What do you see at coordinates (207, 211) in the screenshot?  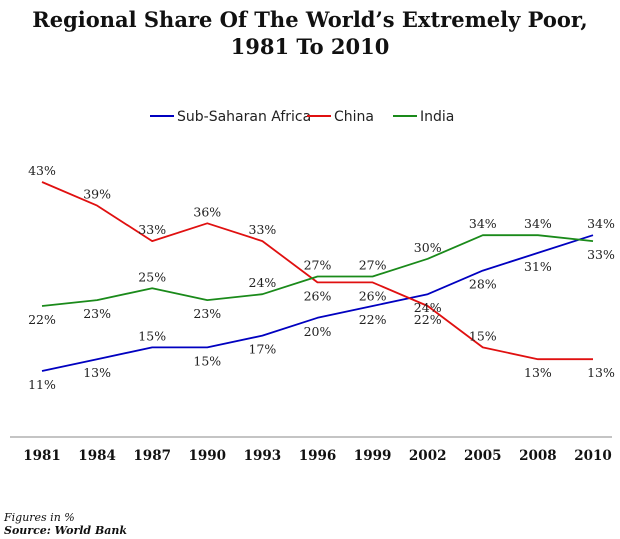 I see `data-label: 36%` at bounding box center [207, 211].